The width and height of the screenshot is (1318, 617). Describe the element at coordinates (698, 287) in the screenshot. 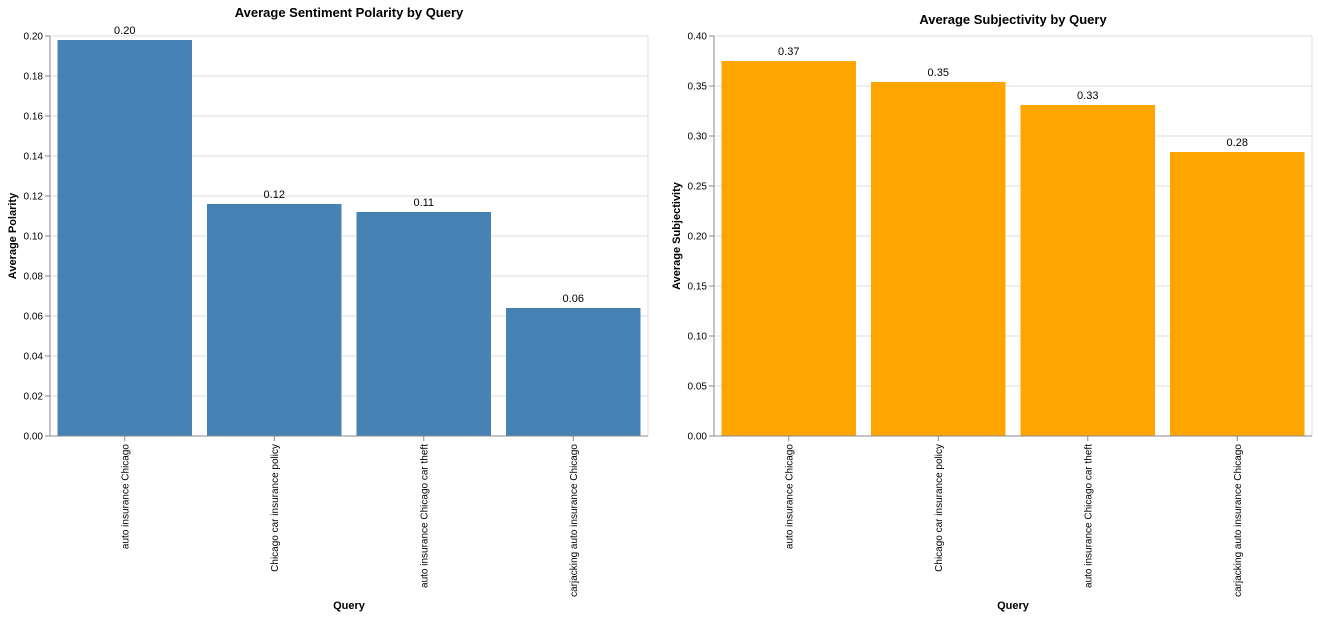

I see `subjectivity-y-tick-label: 0.15` at that location.